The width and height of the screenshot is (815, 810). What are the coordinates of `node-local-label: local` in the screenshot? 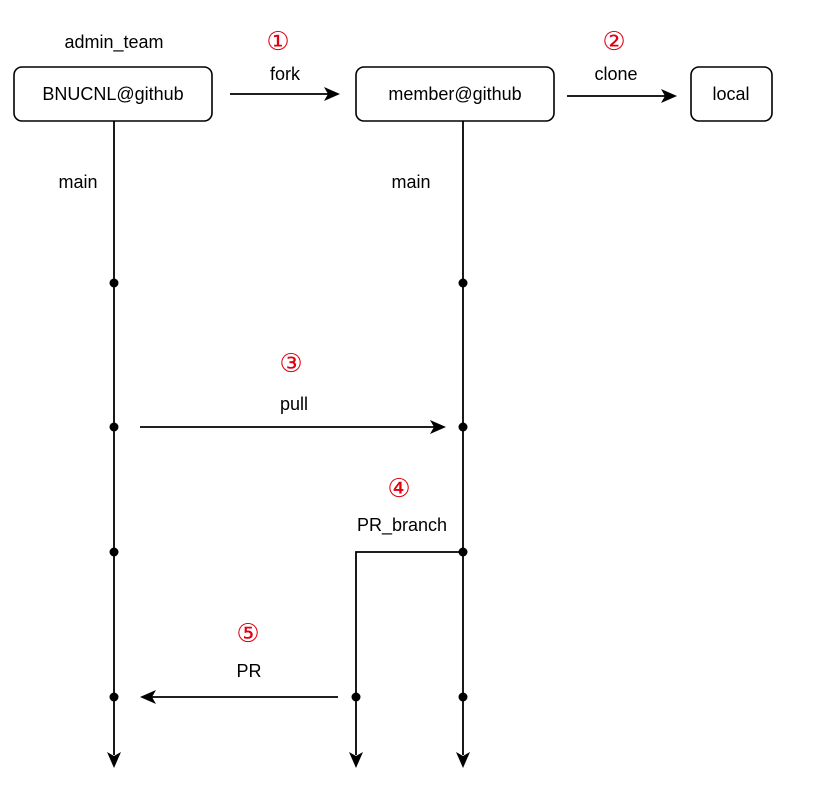 It's located at (730, 94).